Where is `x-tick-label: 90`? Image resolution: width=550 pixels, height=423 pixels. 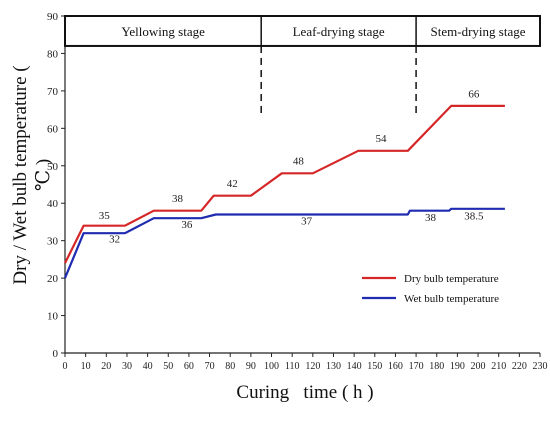 x-tick-label: 90 is located at coordinates (251, 366).